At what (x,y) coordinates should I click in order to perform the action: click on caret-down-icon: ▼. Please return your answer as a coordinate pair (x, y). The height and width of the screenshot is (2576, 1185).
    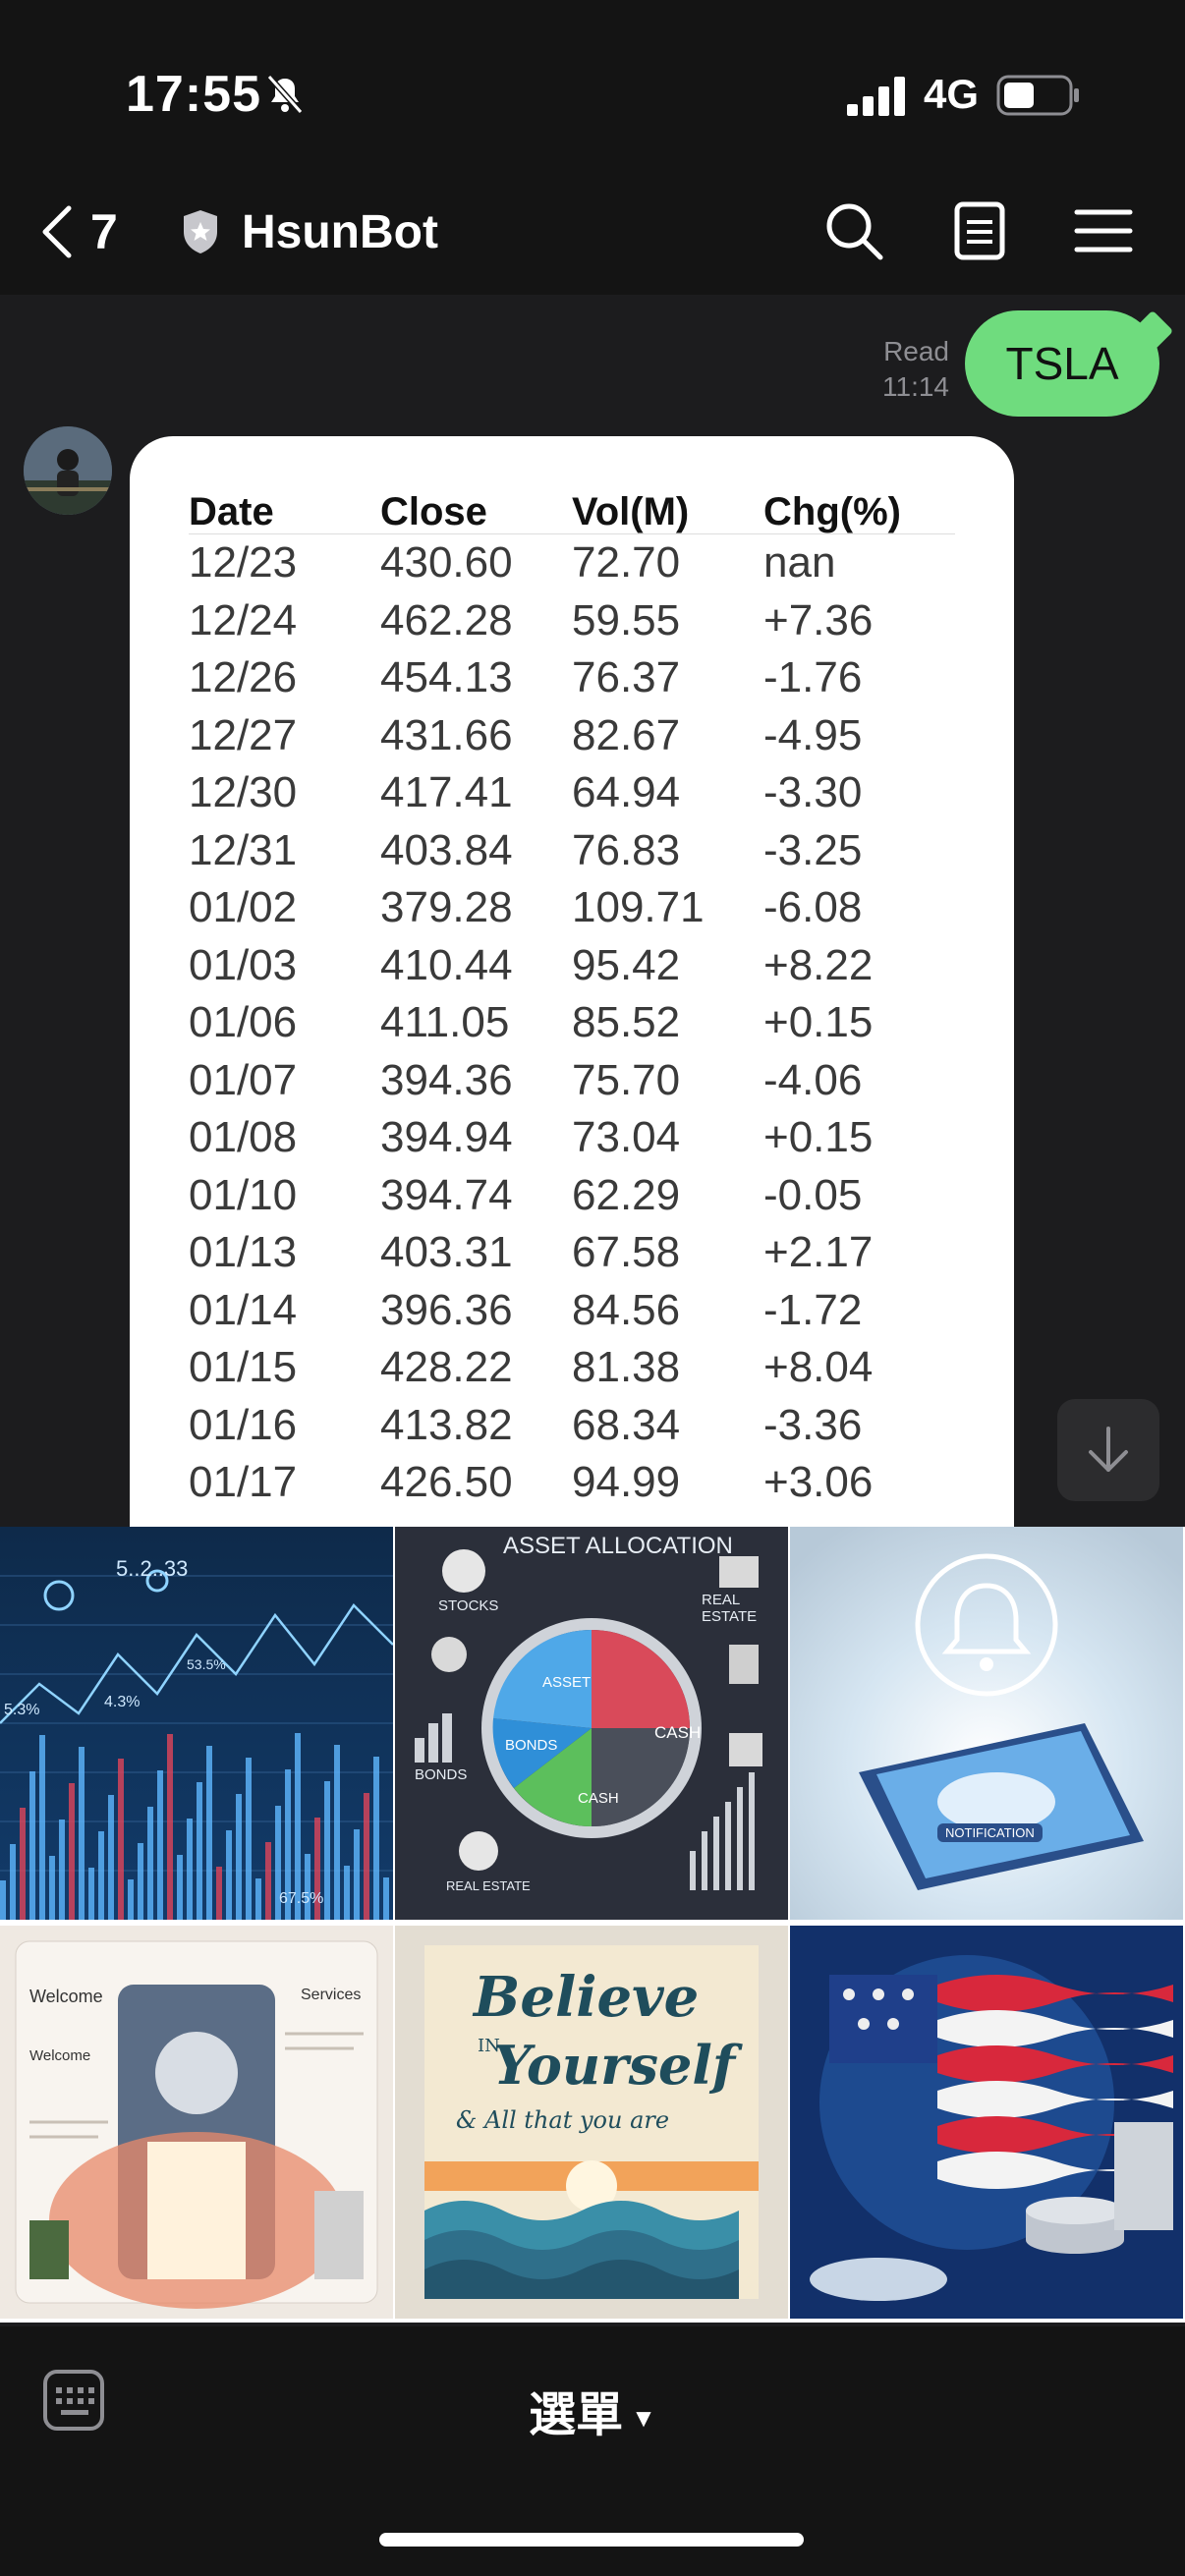
    Looking at the image, I should click on (643, 2417).